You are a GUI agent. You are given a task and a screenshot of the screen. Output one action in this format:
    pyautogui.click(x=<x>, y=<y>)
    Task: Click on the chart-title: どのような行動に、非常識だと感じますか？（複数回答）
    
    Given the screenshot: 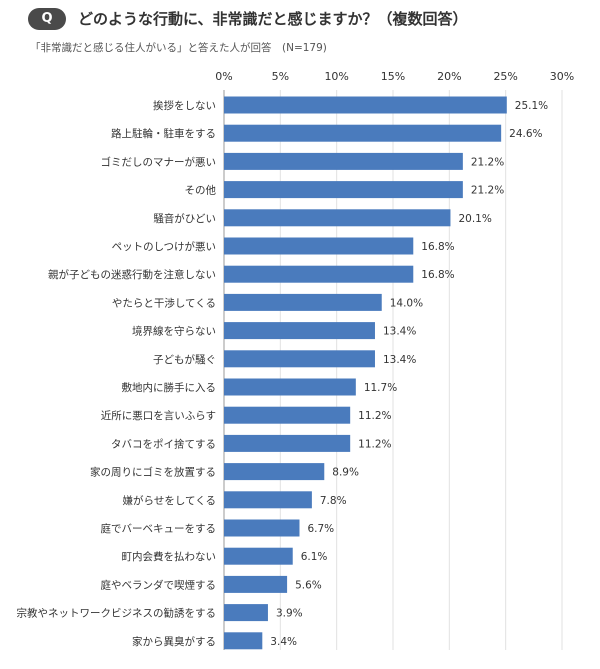 What is the action you would take?
    pyautogui.click(x=273, y=19)
    